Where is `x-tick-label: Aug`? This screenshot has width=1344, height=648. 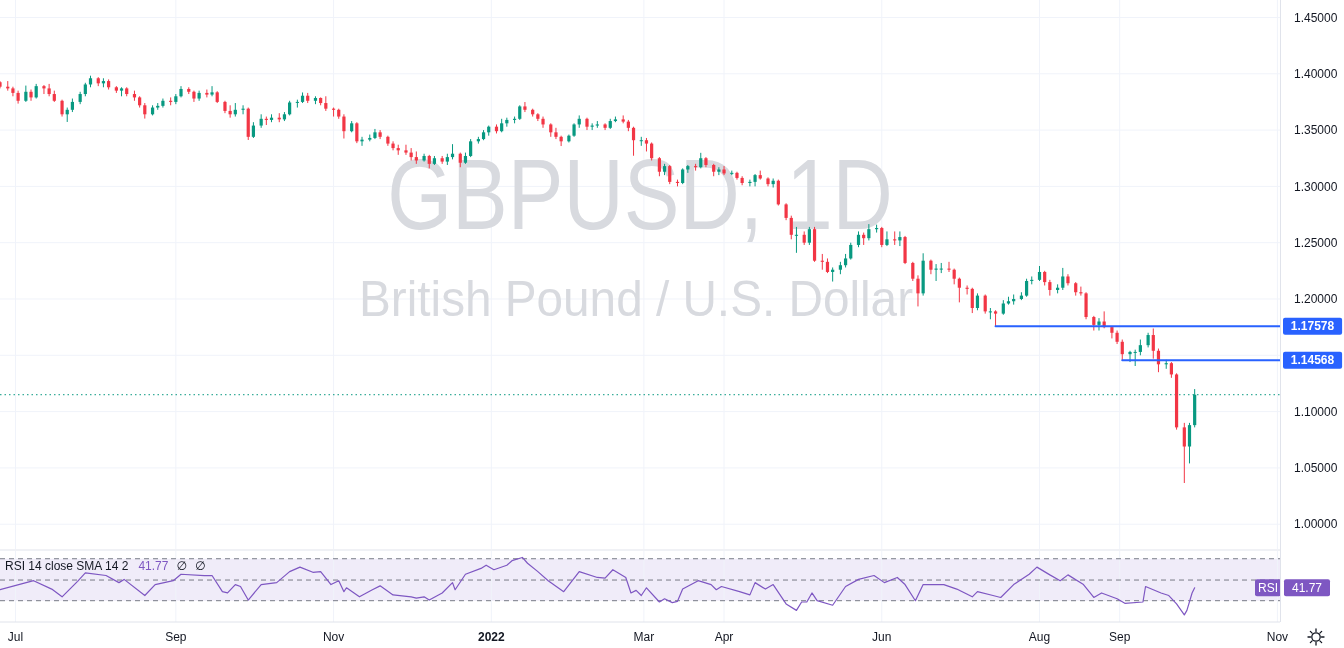 x-tick-label: Aug is located at coordinates (1039, 637).